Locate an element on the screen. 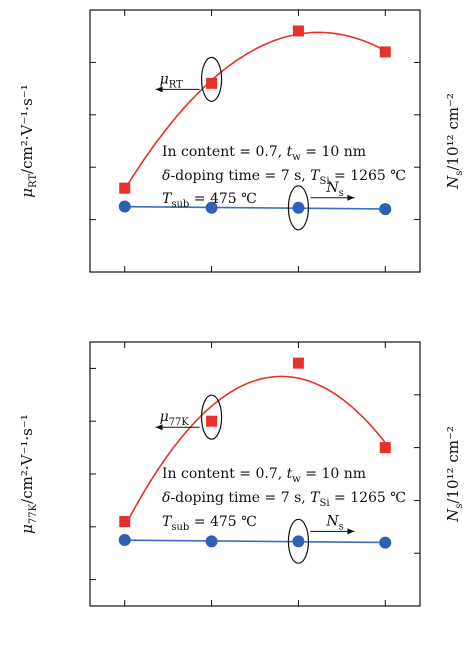 Image resolution: width=474 pixels, height=659 pixels. mobility-series-label: μ77K​ is located at coordinates (175, 418).